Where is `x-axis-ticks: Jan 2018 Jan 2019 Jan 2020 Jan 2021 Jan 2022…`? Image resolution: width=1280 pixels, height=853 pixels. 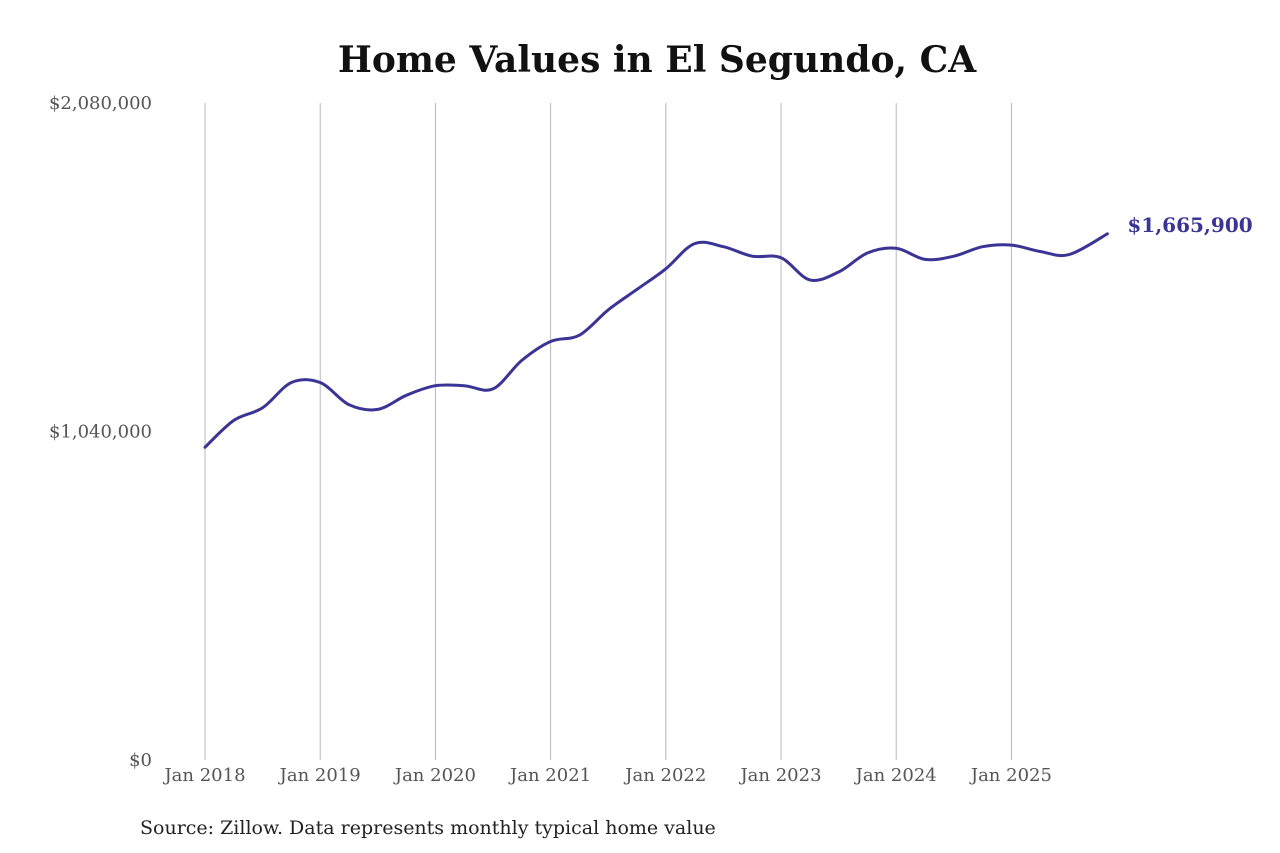 x-axis-ticks: Jan 2018 Jan 2019 Jan 2020 Jan 2021 Jan 2022… is located at coordinates (606, 775).